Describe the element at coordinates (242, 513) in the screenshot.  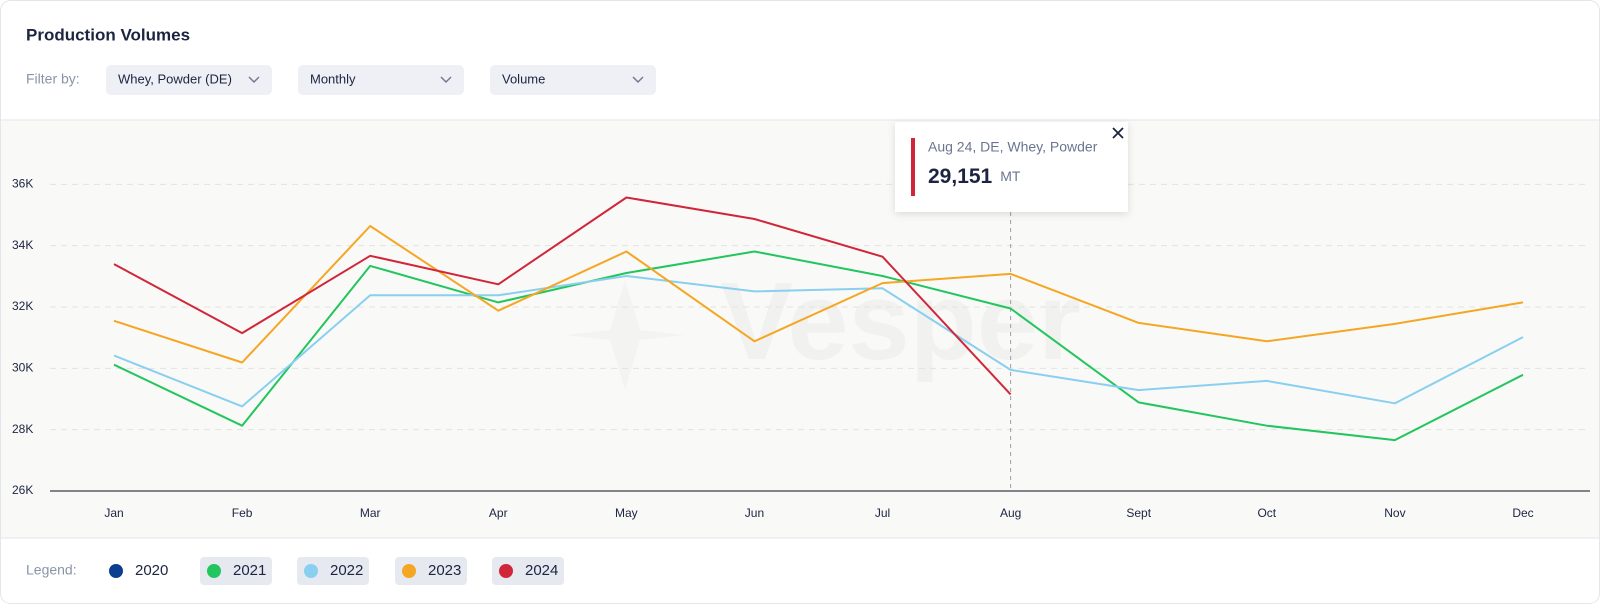
I see `x-tick-label: Feb` at that location.